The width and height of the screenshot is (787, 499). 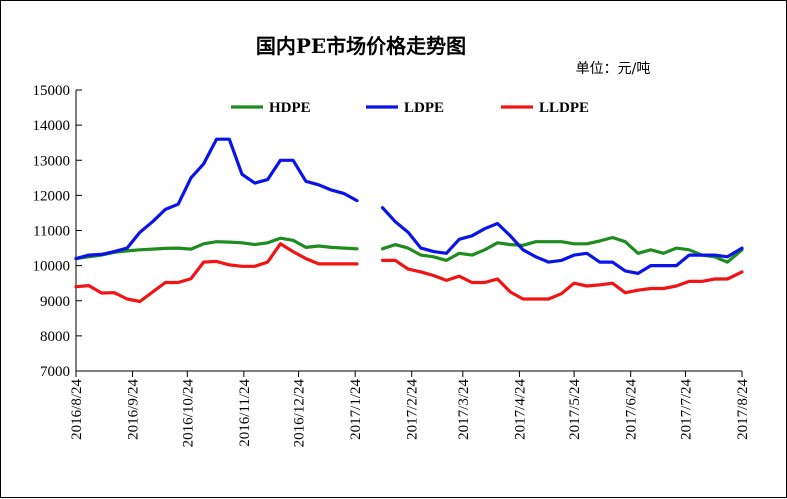 I want to click on y-tick-label: 11000, so click(x=51, y=232).